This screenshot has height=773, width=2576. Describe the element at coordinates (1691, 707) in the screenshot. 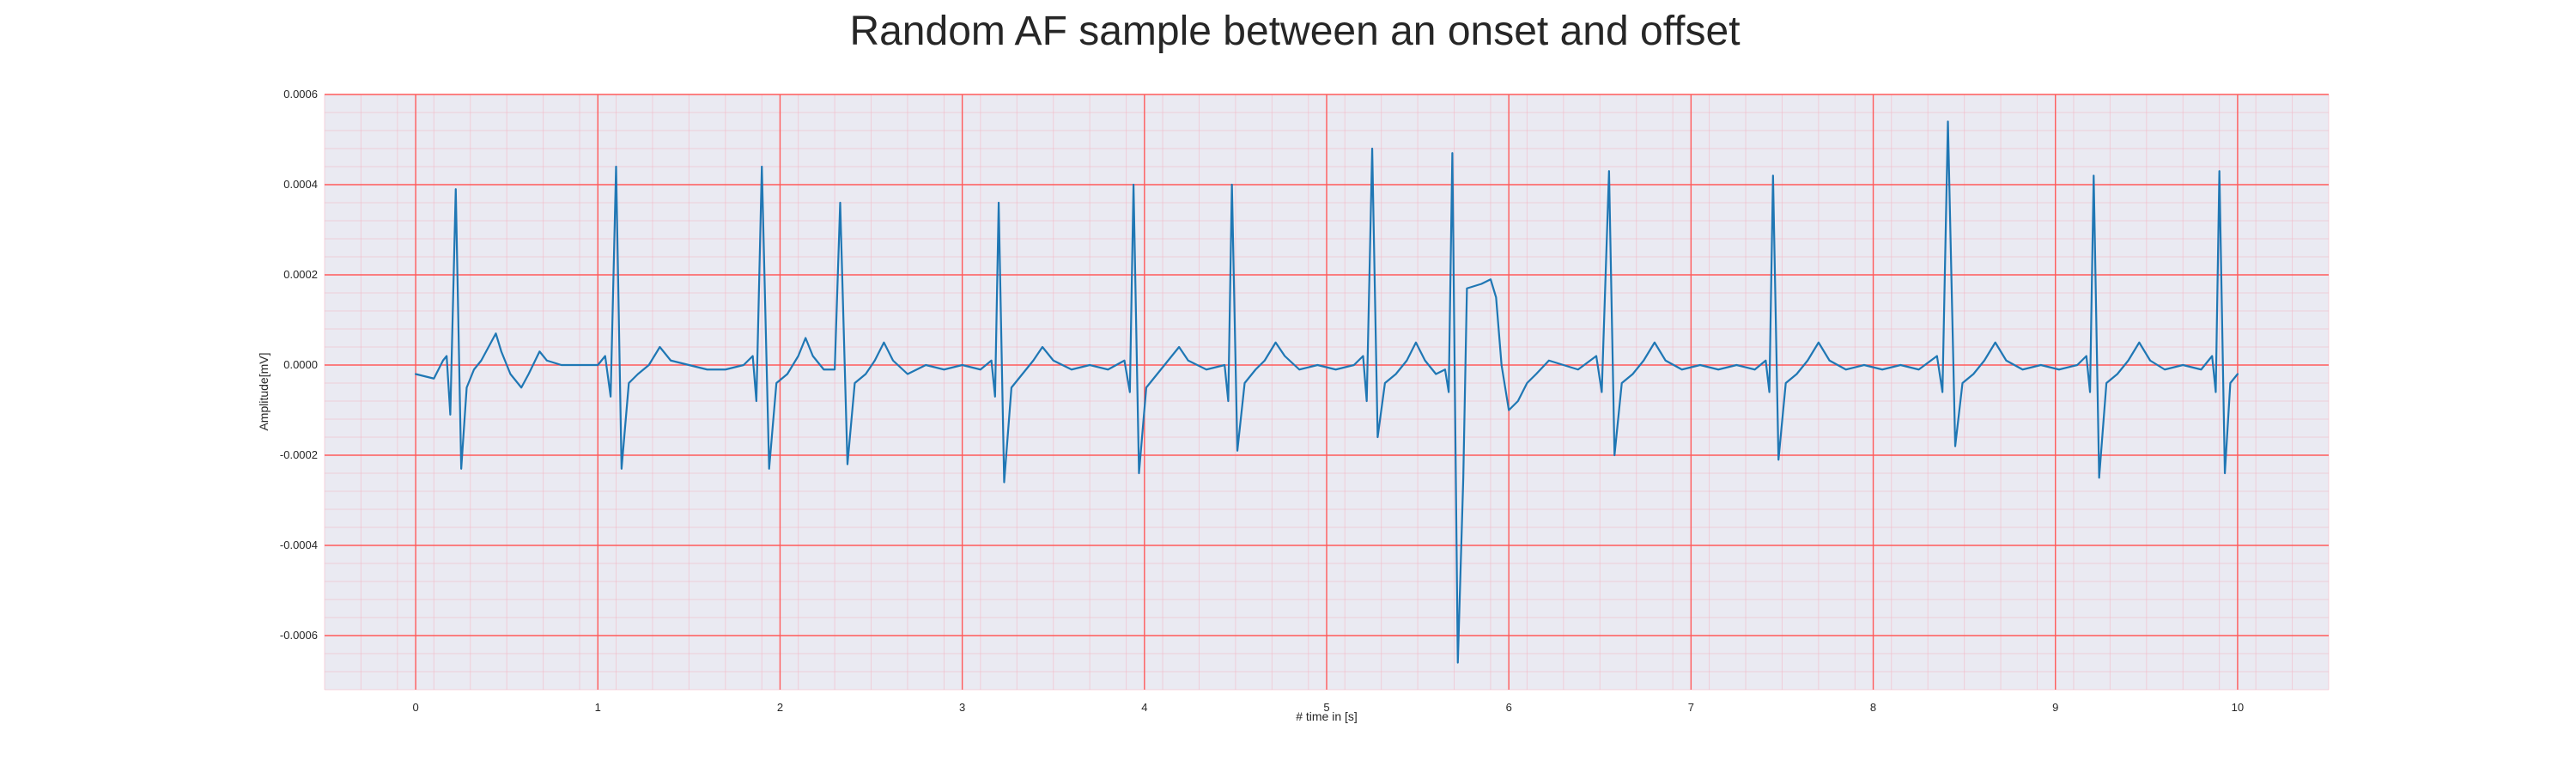

I see `x-tick-label: 7` at that location.